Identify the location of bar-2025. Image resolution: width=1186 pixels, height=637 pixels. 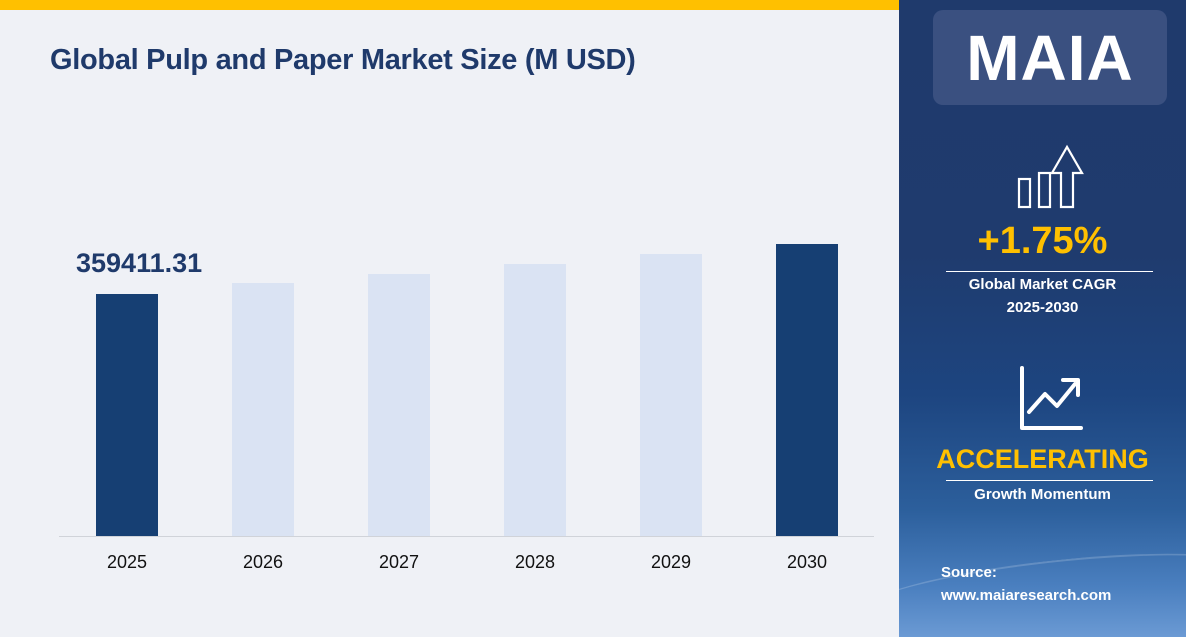
(127, 415).